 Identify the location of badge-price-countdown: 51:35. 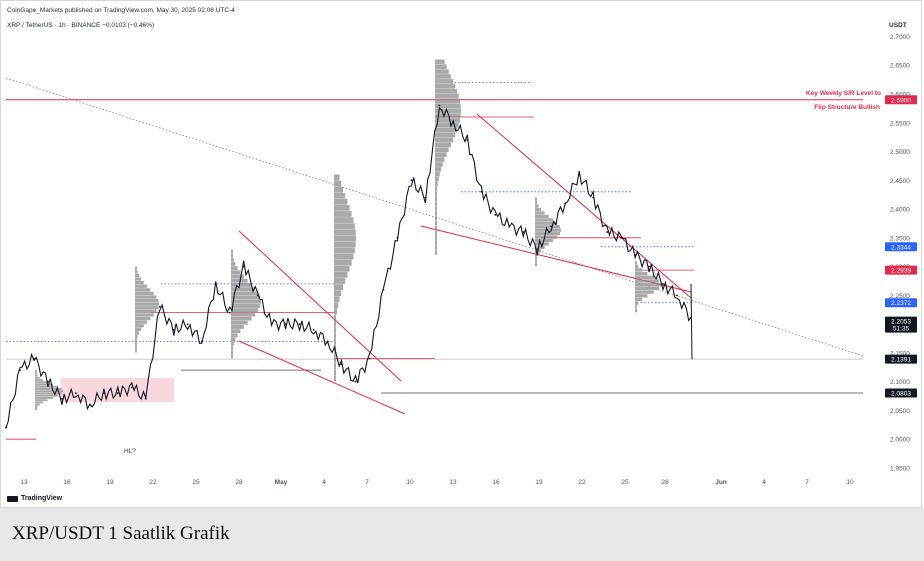
(901, 329).